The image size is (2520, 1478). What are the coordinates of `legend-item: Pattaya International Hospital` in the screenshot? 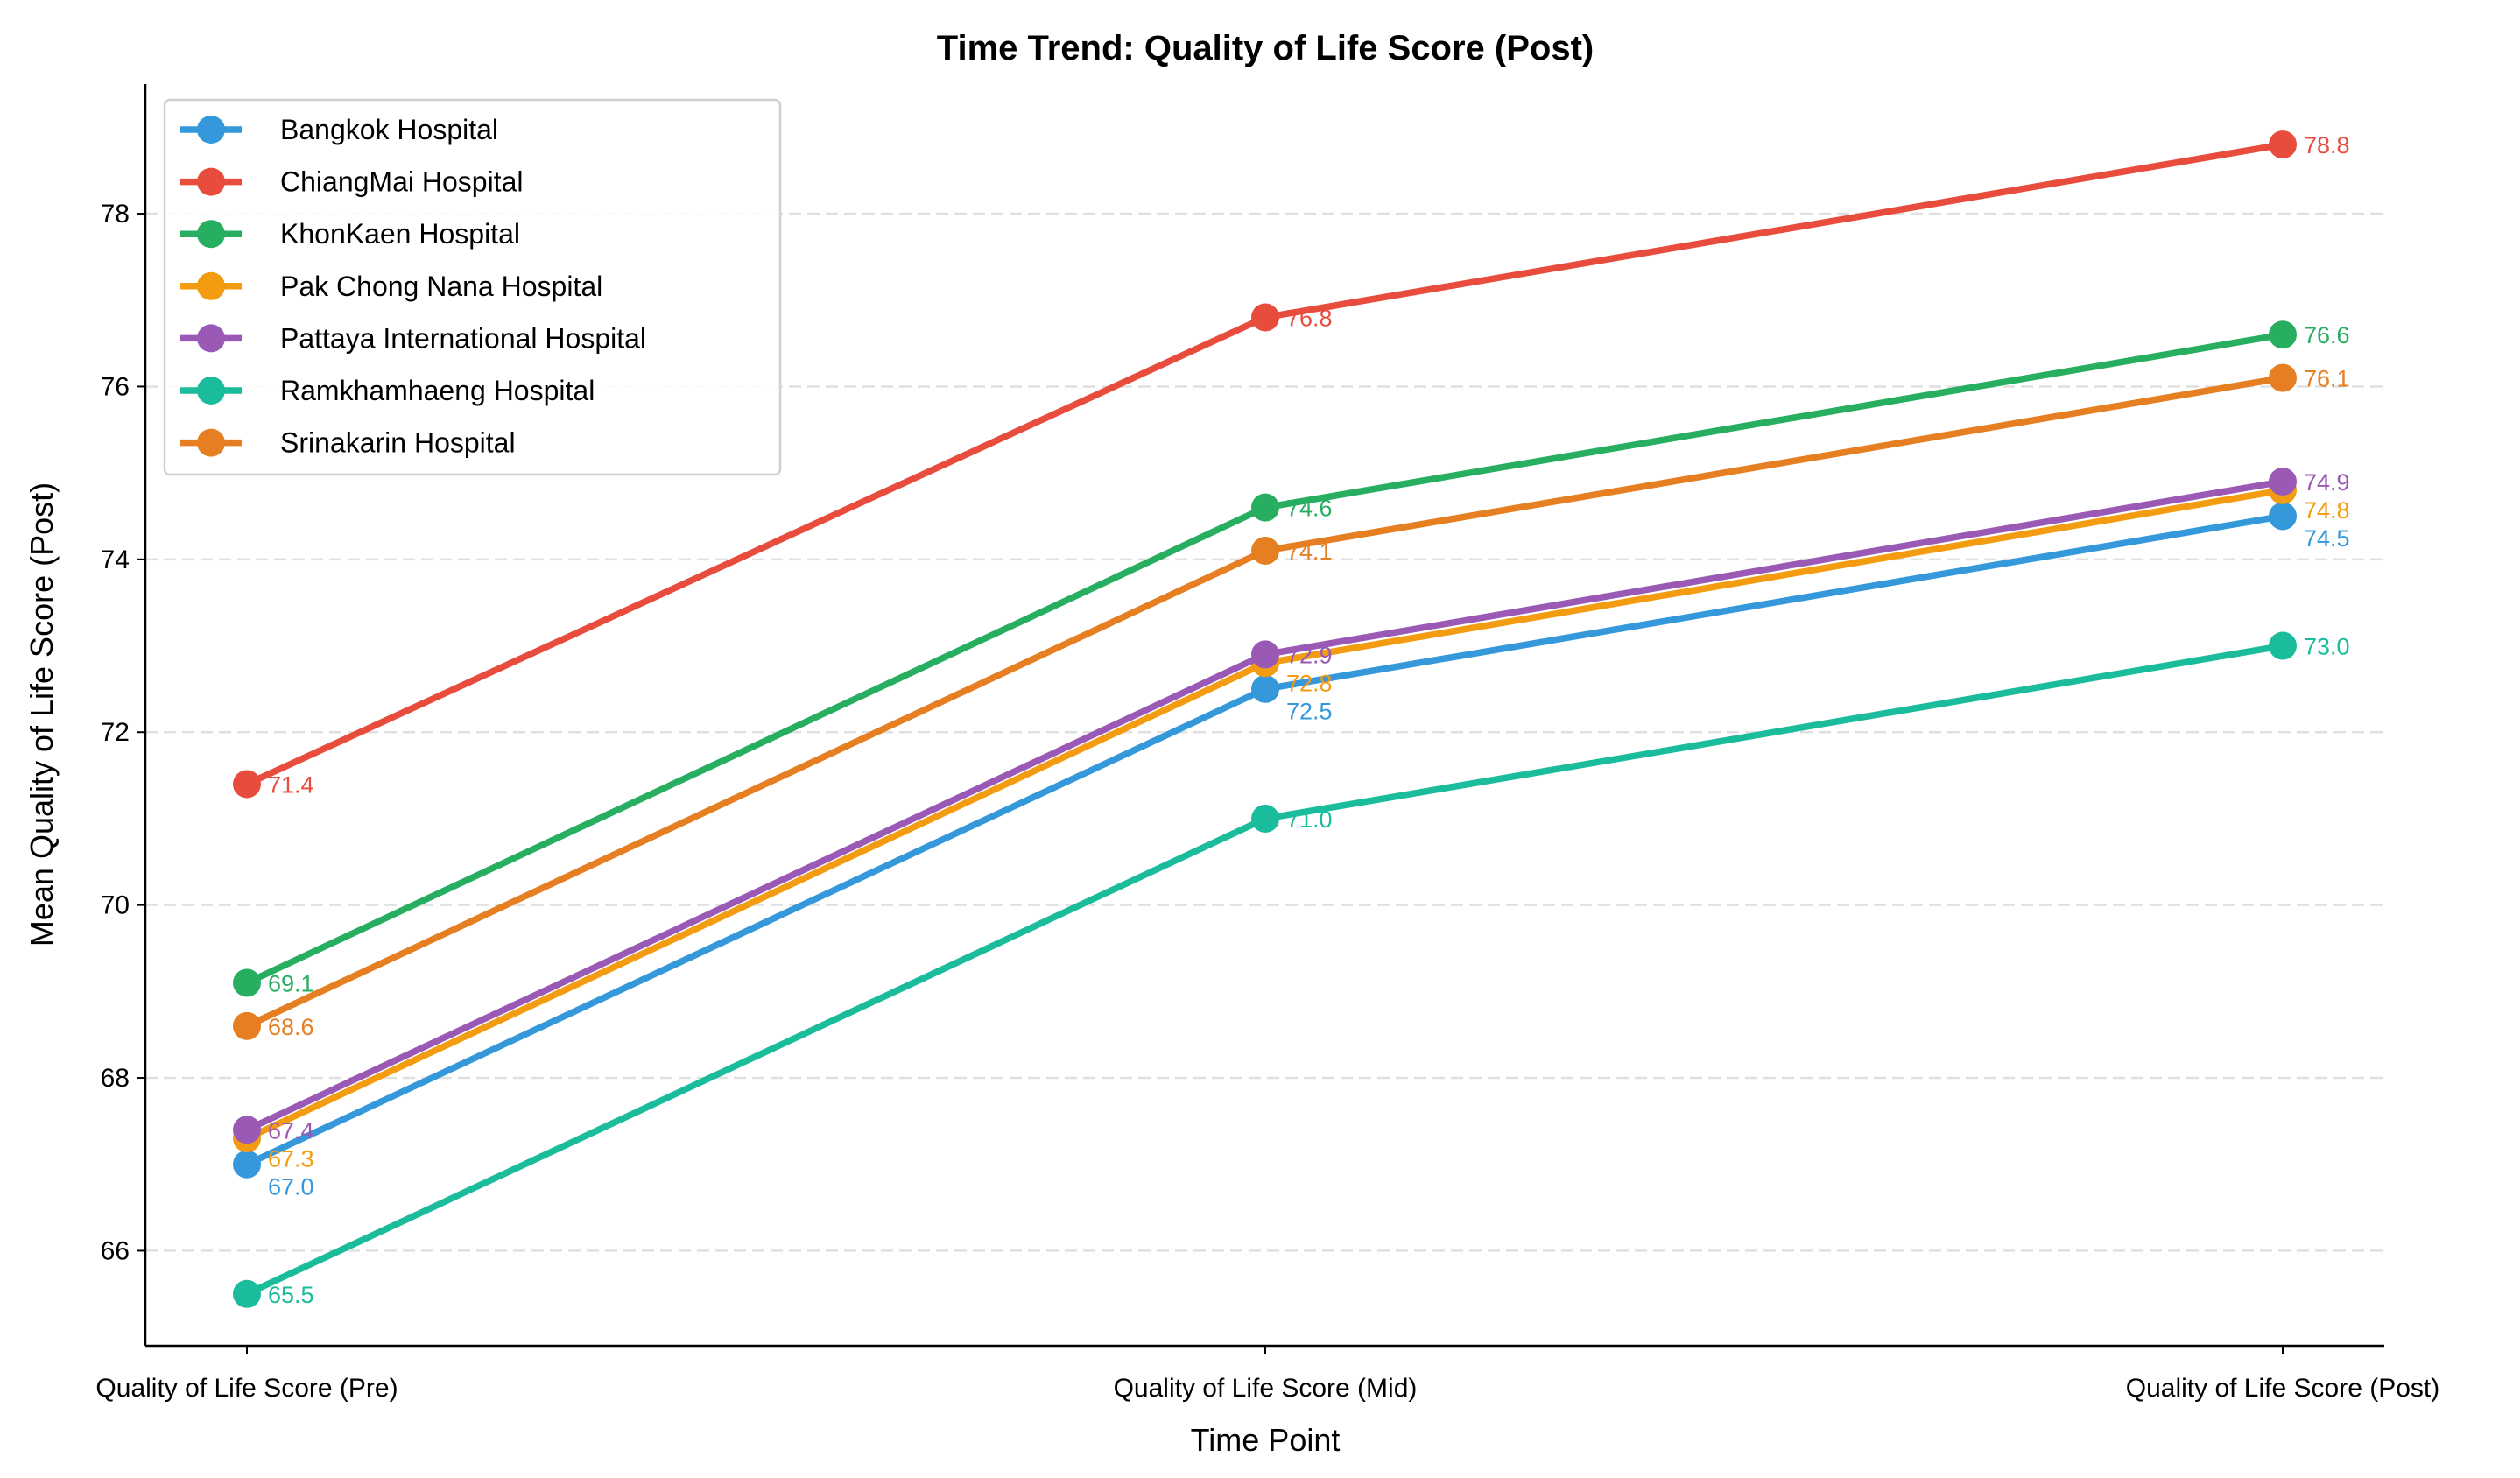 It's located at (413, 338).